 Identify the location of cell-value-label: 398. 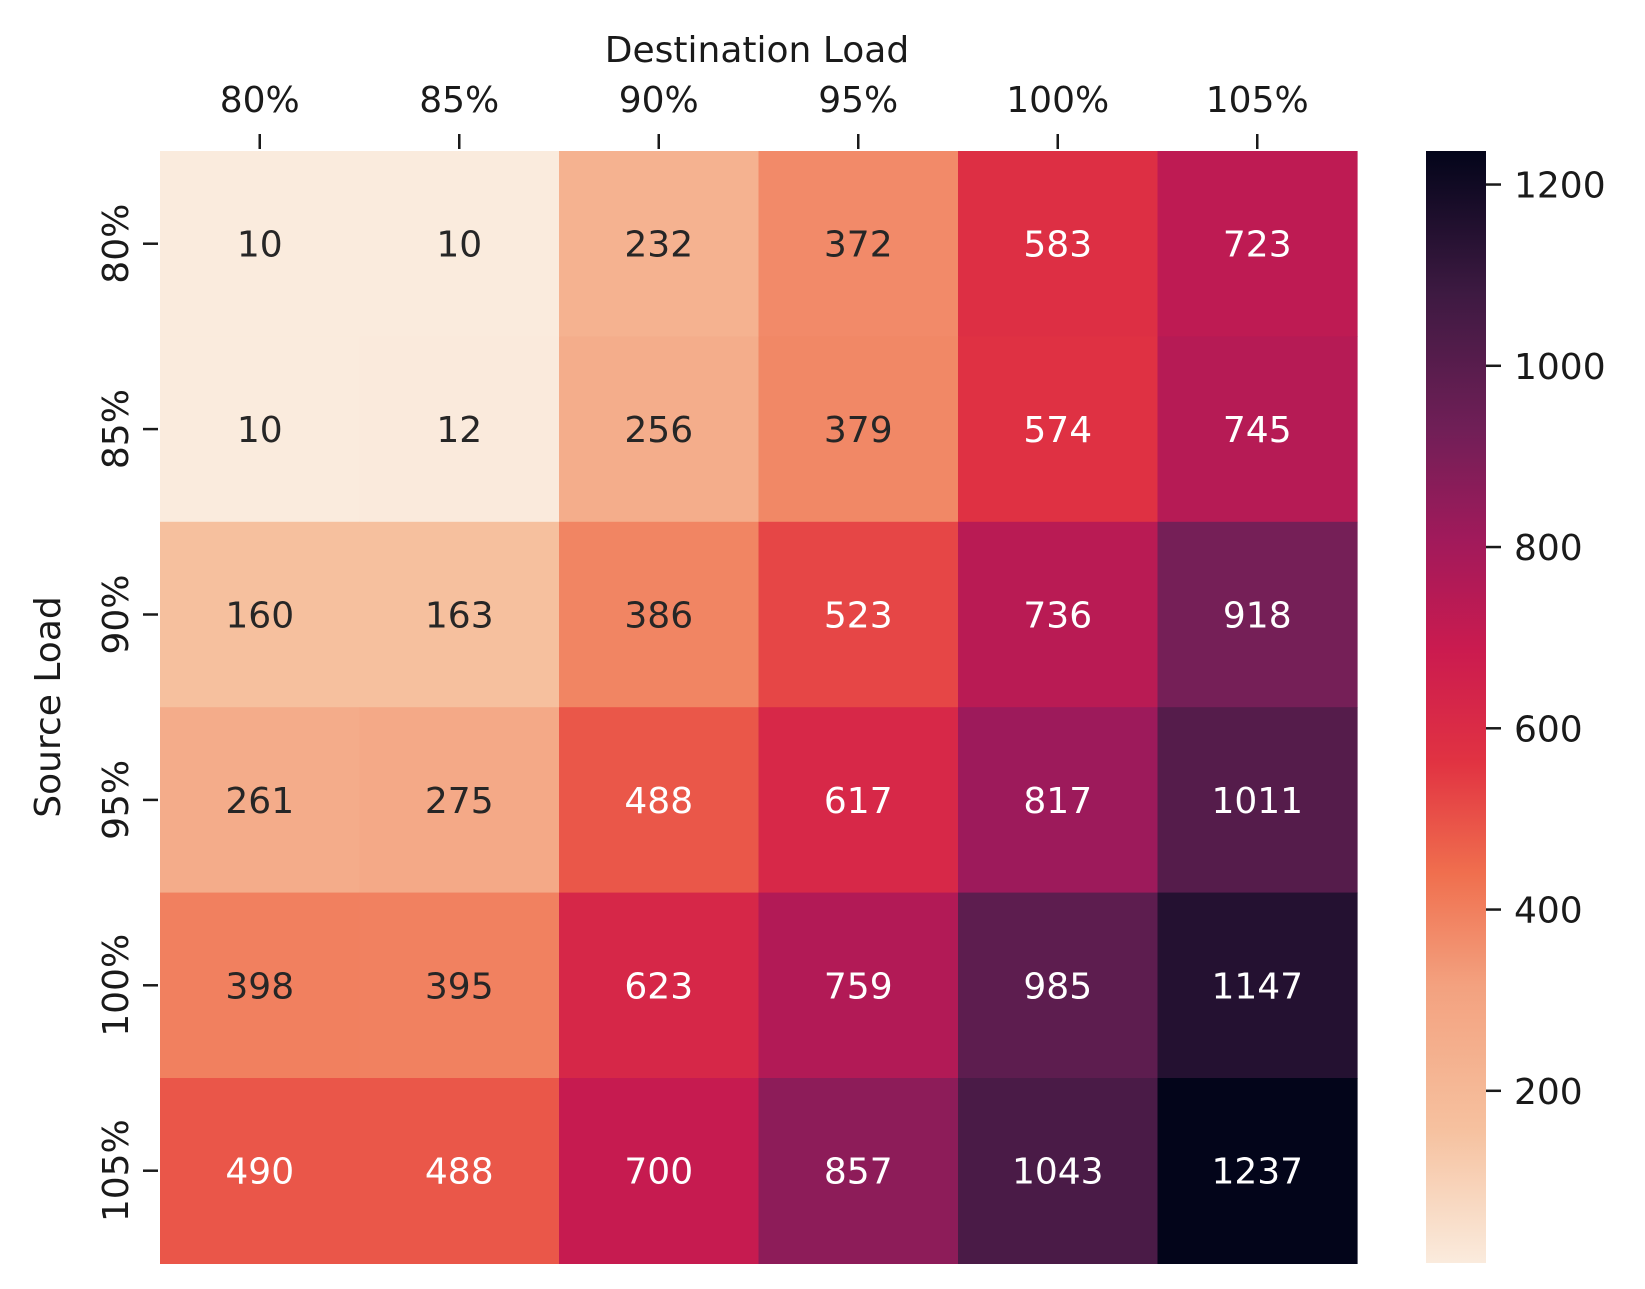
(259, 986).